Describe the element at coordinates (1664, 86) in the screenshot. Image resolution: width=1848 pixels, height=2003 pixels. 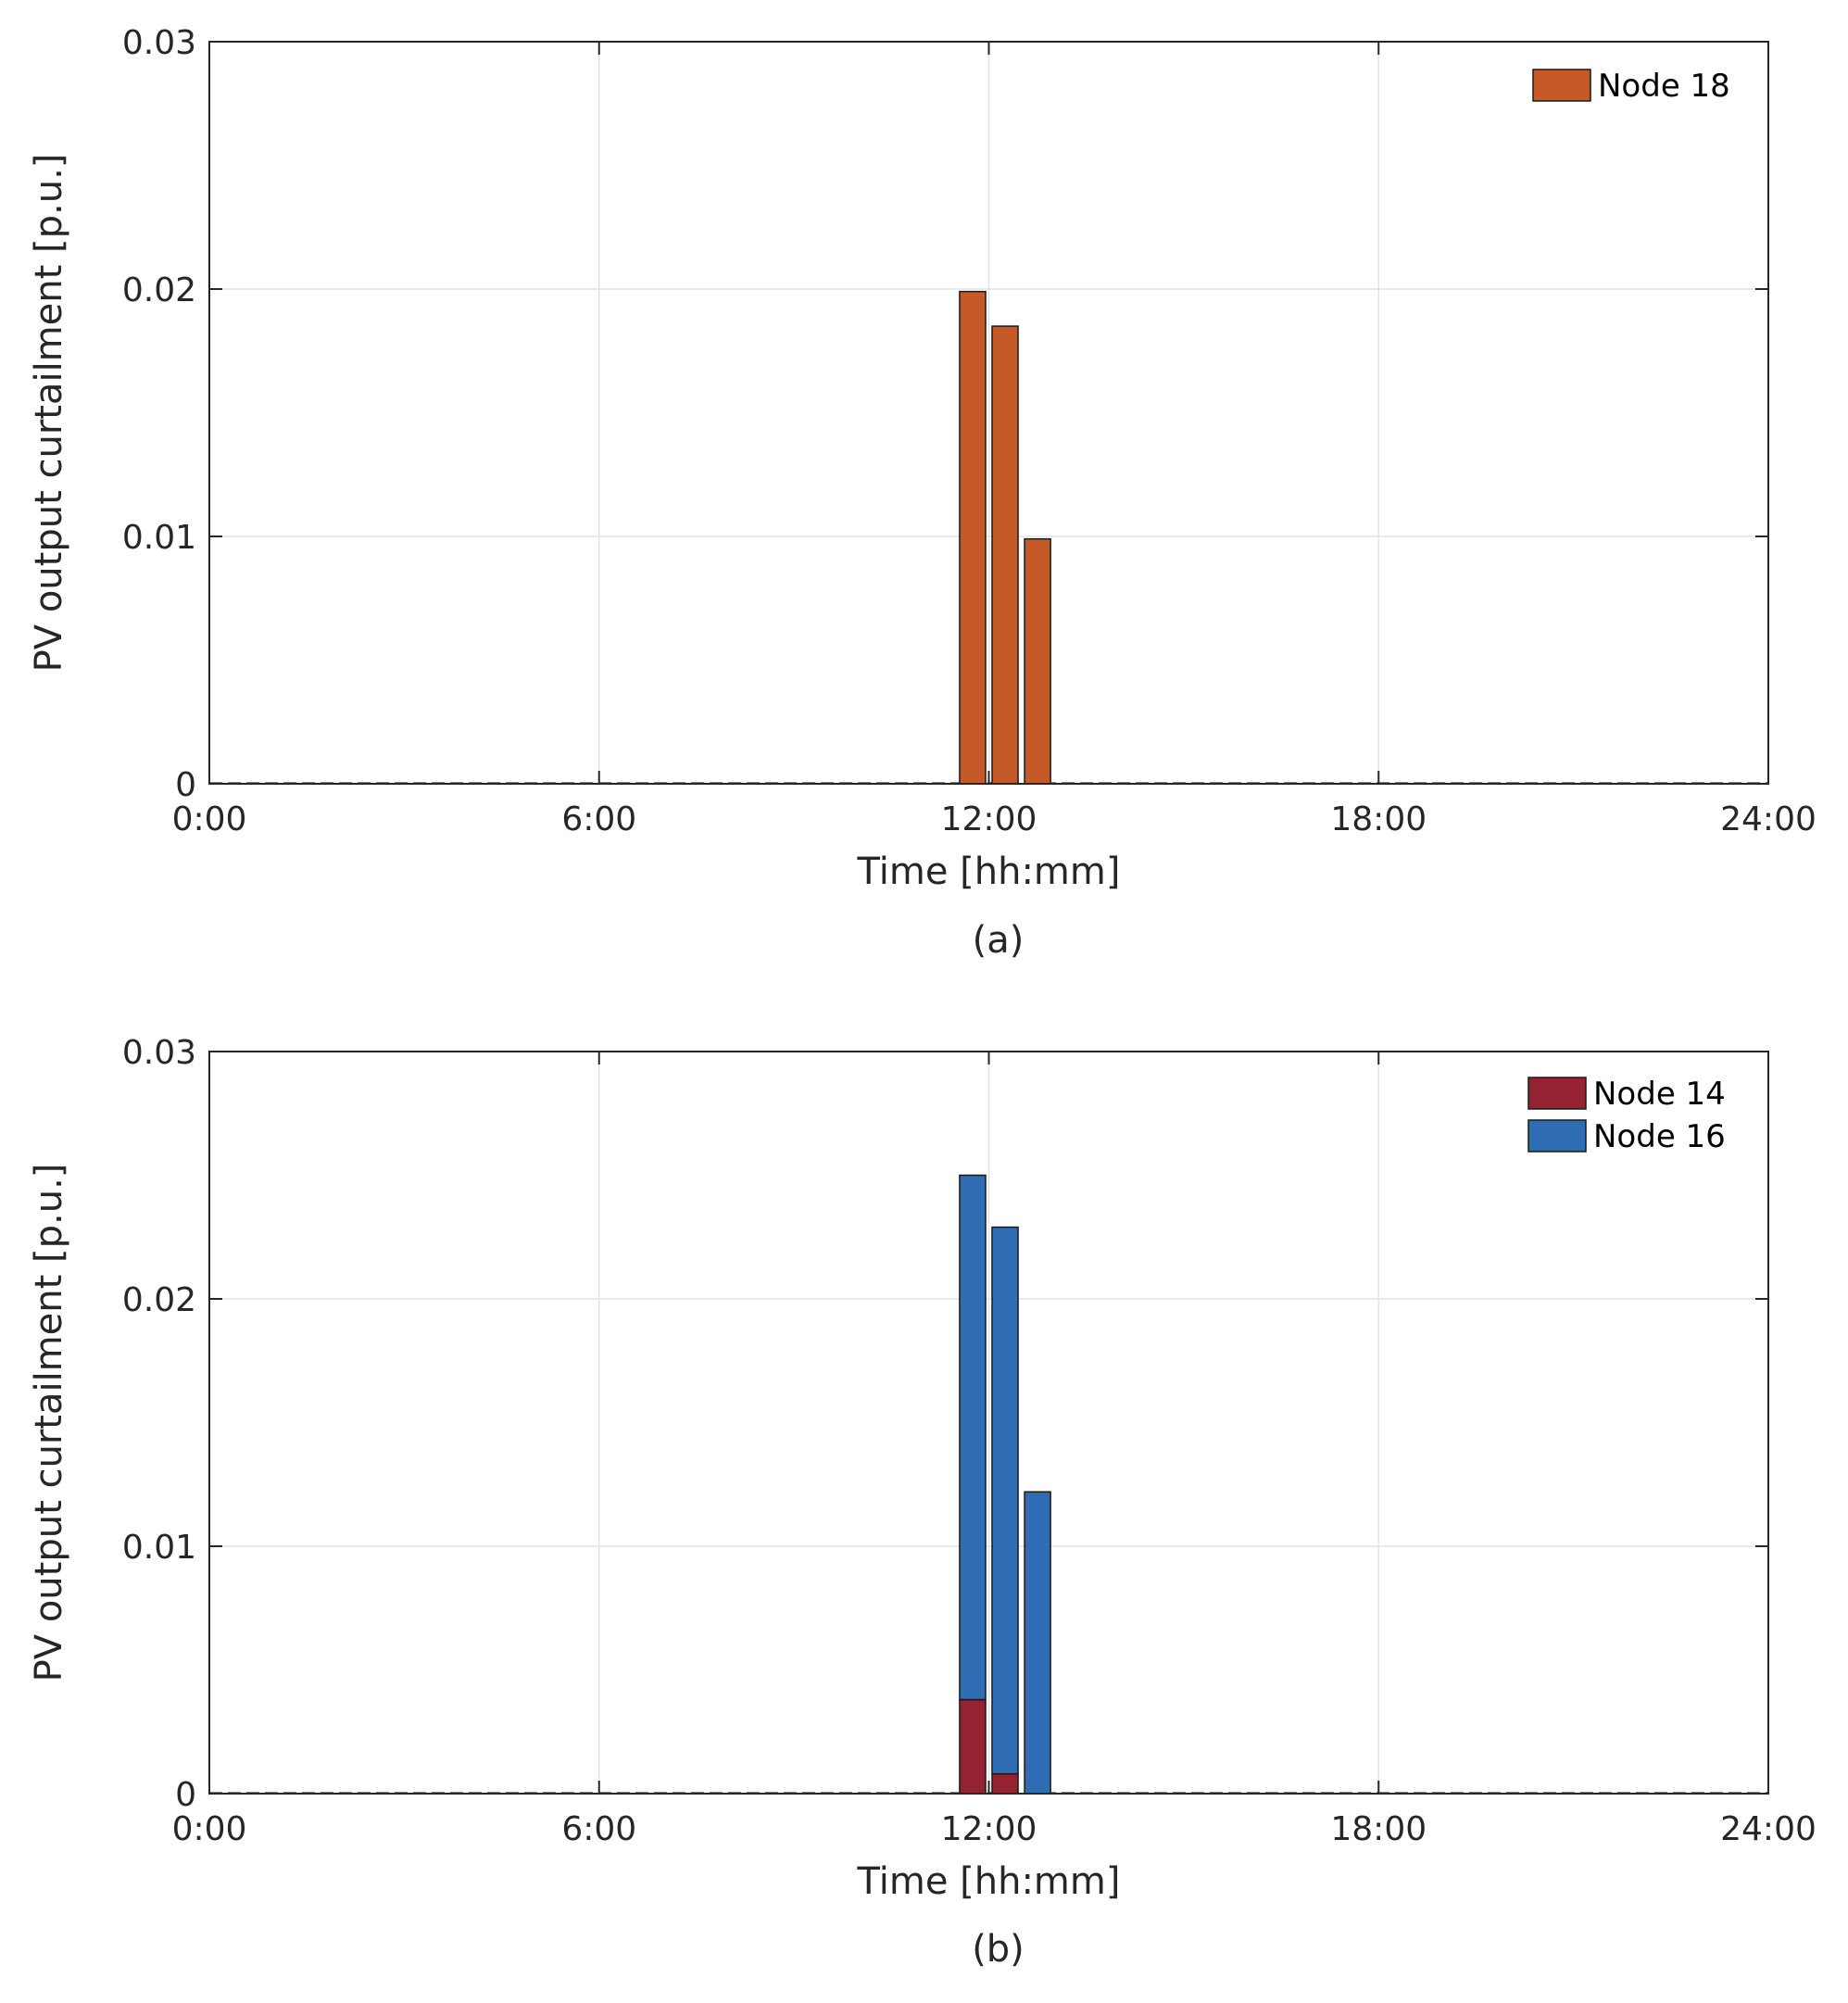
I see `legend-label-node-18: Node 18` at that location.